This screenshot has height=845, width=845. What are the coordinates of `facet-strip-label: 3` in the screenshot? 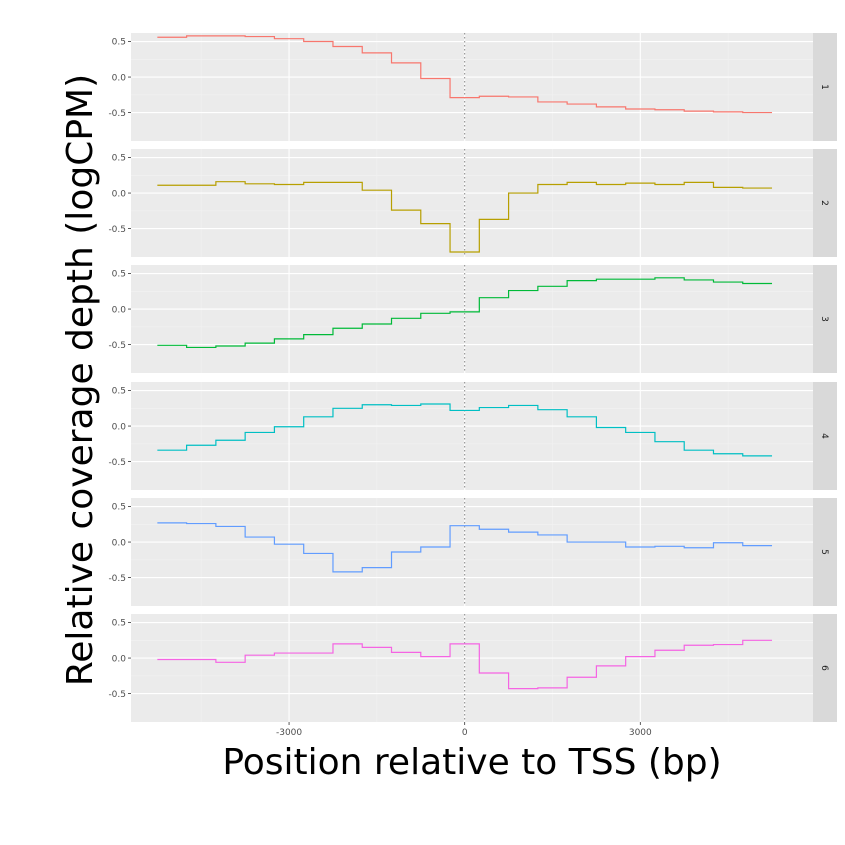 It's located at (824, 319).